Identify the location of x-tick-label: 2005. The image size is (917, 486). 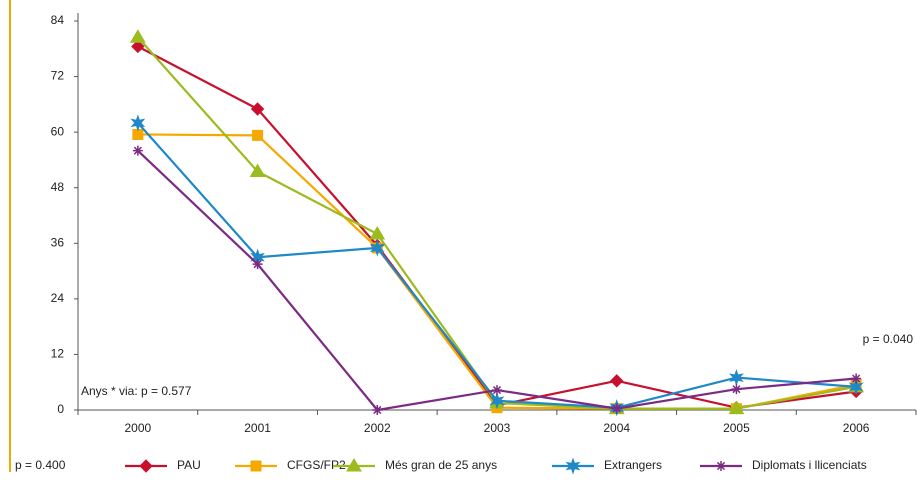
(736, 428).